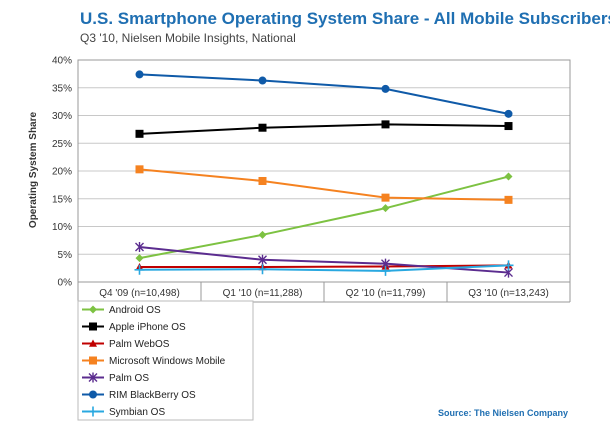 This screenshot has height=431, width=610. I want to click on y-axis-label: Operating System Share, so click(33, 169).